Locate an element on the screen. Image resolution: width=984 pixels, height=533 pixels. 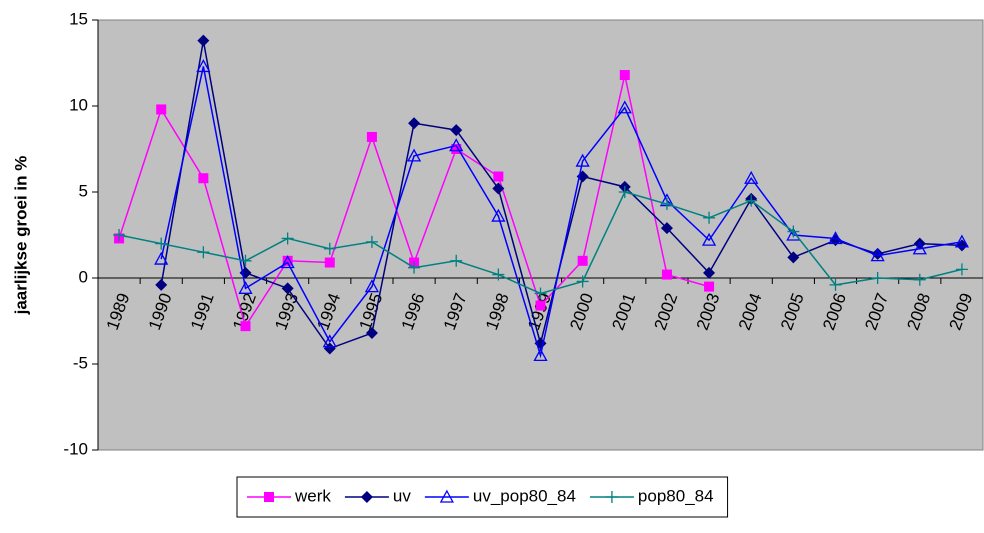
y-tick-label: 5 is located at coordinates (83, 190).